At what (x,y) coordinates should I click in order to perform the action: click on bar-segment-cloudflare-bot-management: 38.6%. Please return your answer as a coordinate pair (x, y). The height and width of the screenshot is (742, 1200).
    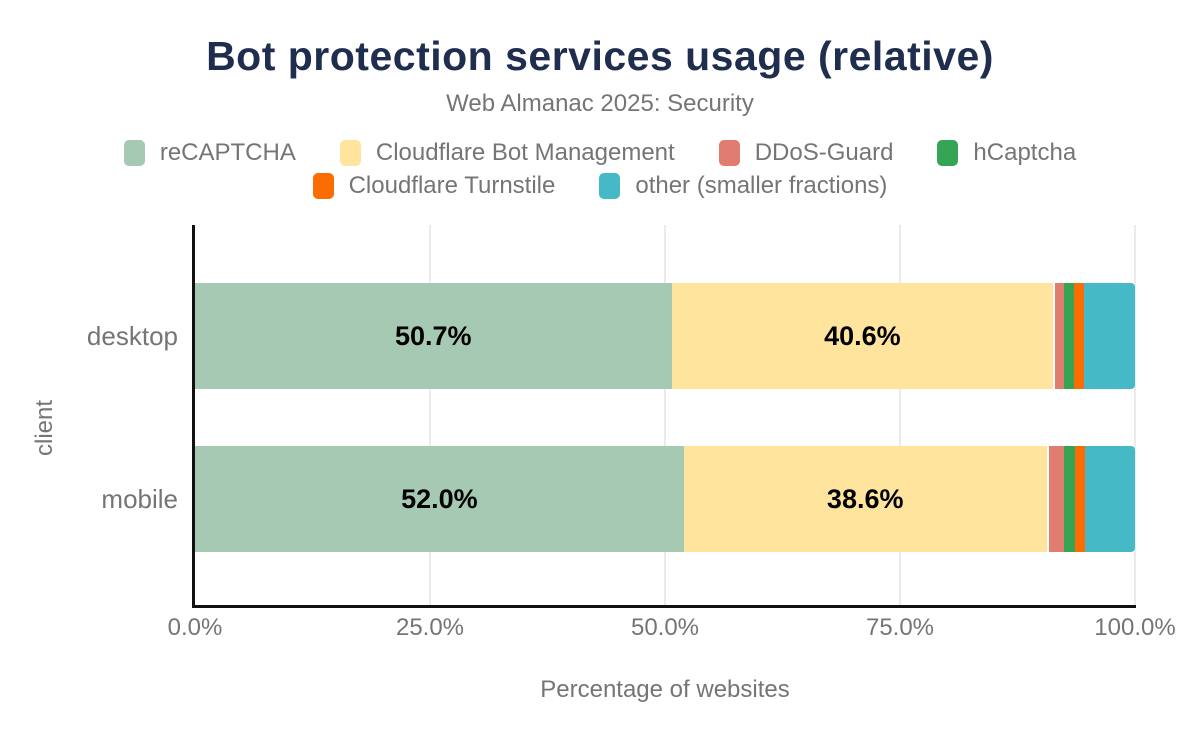
    Looking at the image, I should click on (865, 499).